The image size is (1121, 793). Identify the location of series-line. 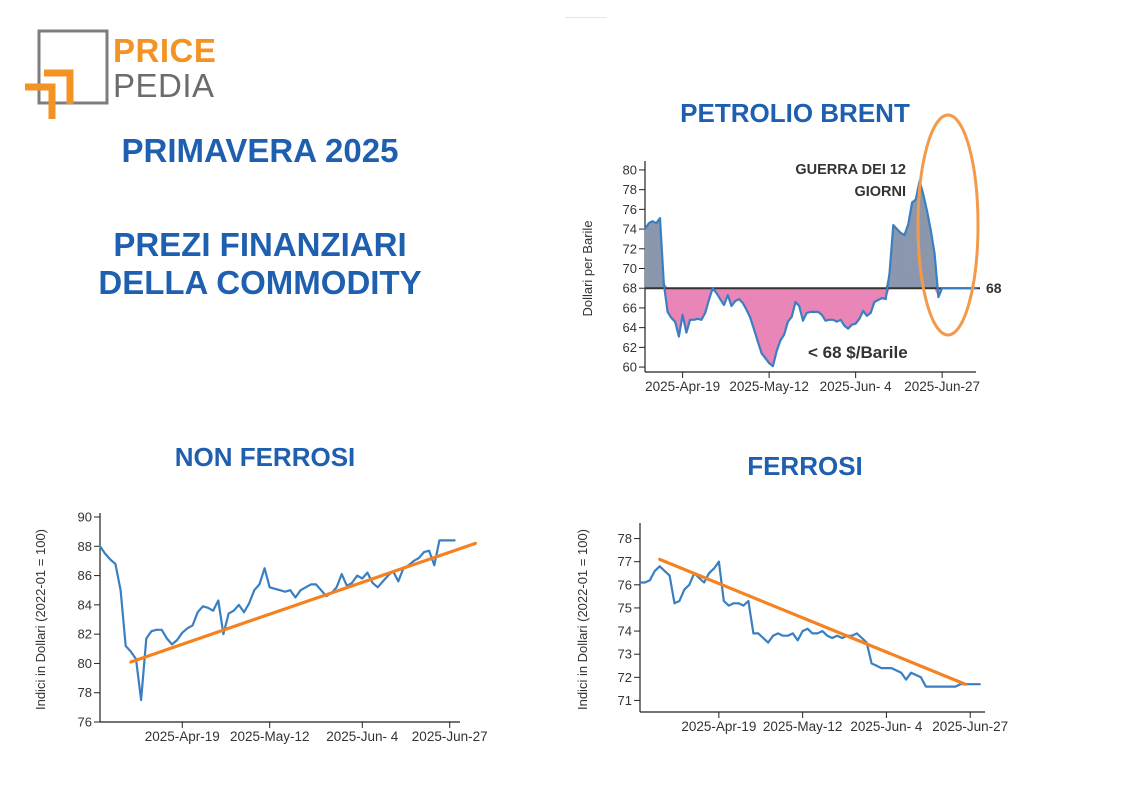
(277, 620).